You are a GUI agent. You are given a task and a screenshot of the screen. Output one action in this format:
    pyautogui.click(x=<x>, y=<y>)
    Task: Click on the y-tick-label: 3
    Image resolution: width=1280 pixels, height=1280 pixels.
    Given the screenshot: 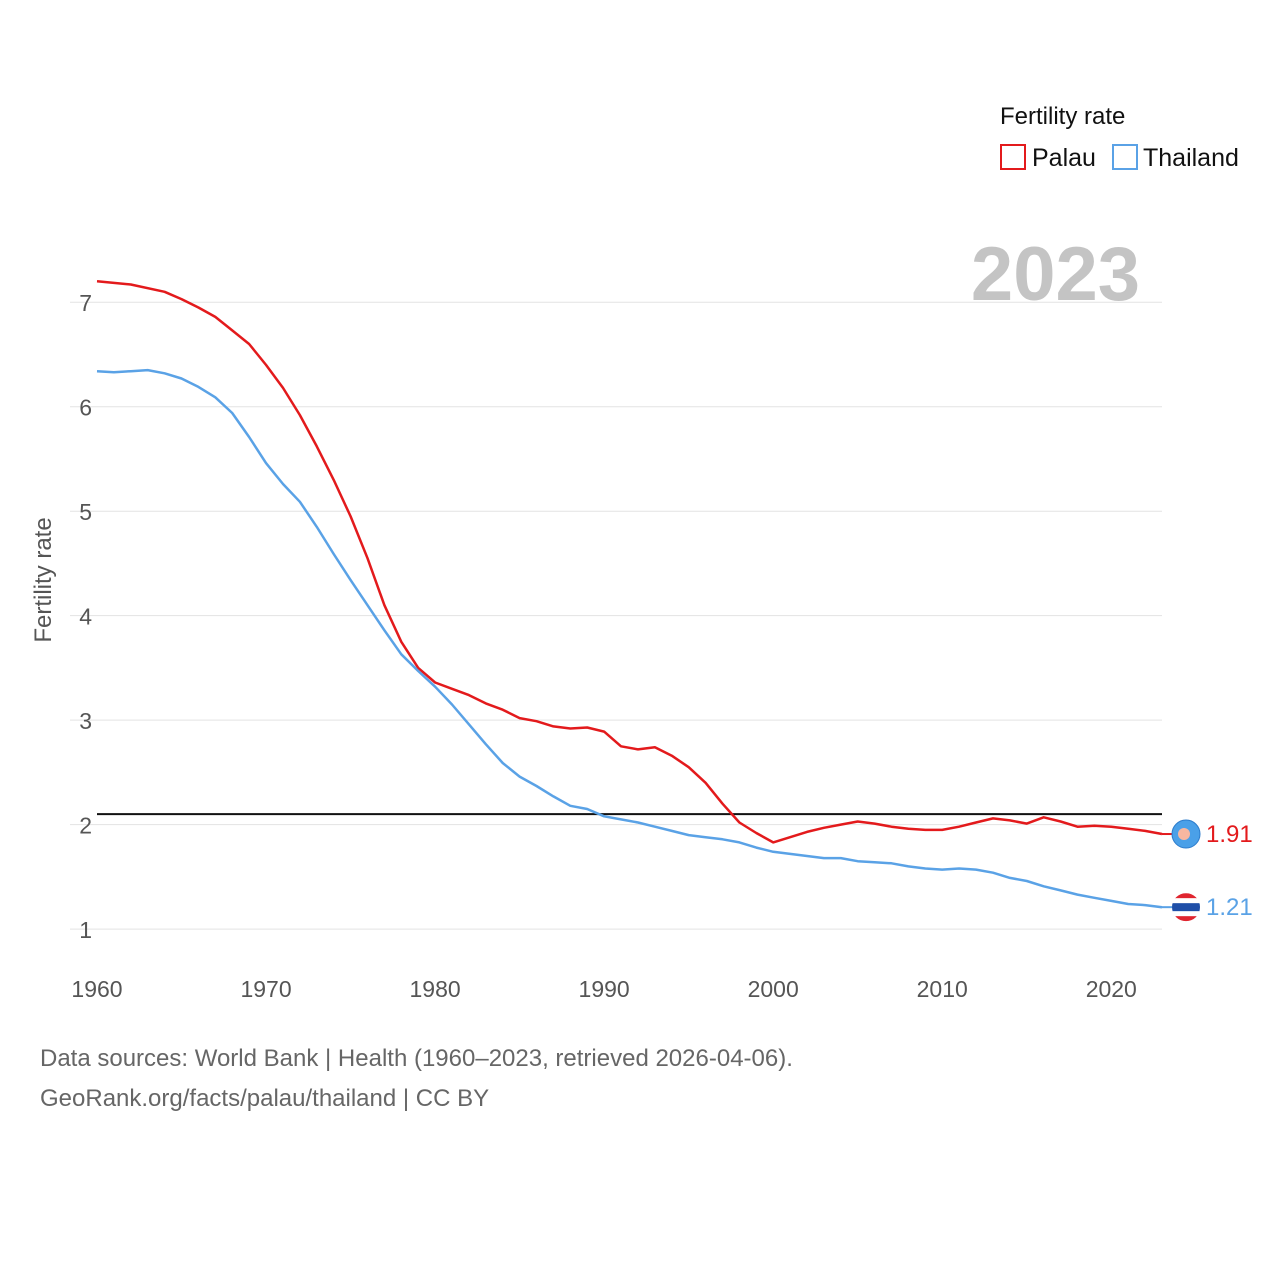 What is the action you would take?
    pyautogui.click(x=85, y=721)
    